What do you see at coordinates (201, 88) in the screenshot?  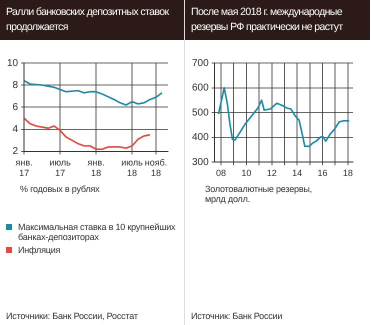 I see `y-tick-label: 600` at bounding box center [201, 88].